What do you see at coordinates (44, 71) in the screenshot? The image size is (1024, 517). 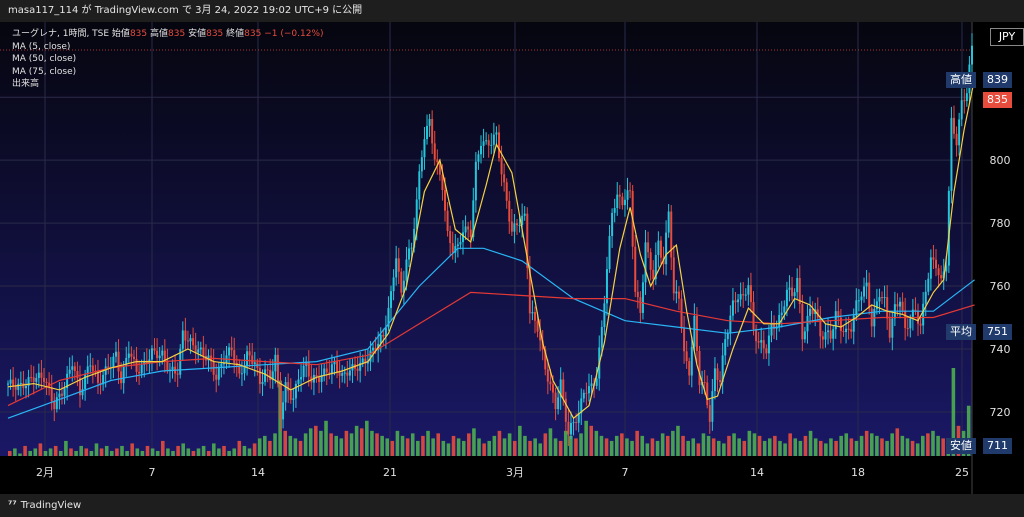 I see `legend-ma75: MA (75, close)` at bounding box center [44, 71].